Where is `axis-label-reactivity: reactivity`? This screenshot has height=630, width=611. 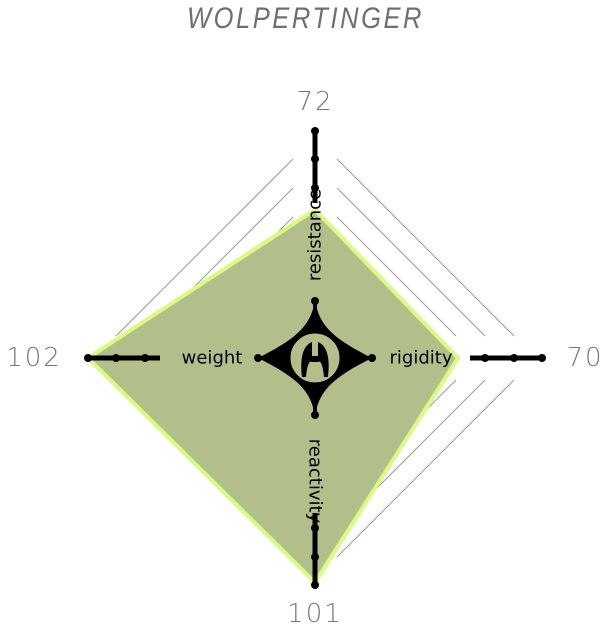 axis-label-reactivity: reactivity is located at coordinates (315, 481).